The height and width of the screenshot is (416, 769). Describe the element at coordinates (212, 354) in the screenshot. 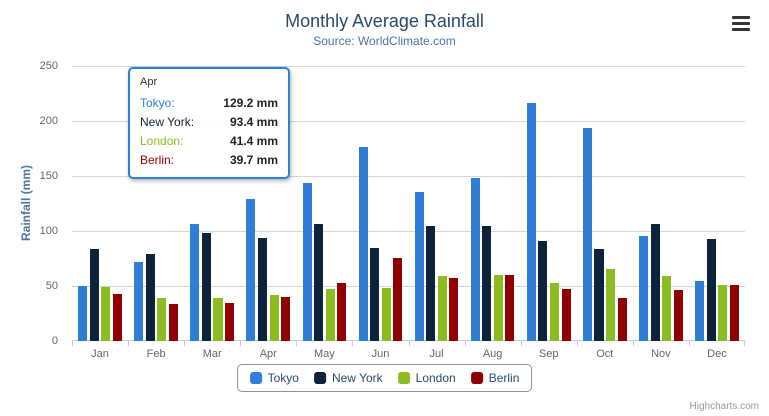

I see `x-axis-label: Mar` at that location.